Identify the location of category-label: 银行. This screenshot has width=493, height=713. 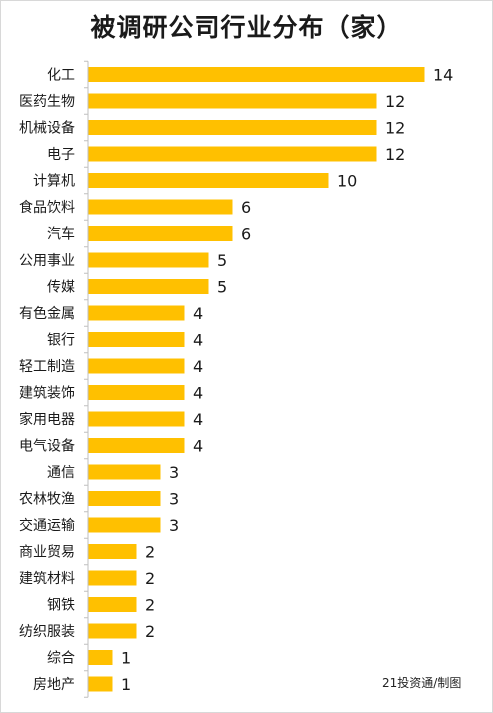
(61, 341).